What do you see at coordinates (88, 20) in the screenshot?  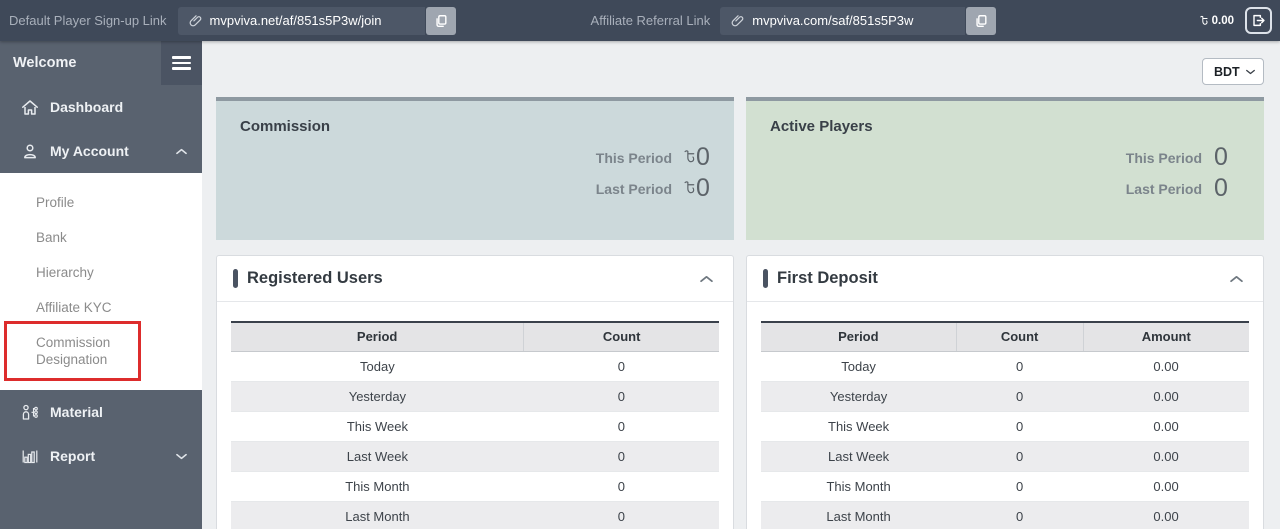 I see `signup-link-label: Default Player Sign-up Link` at bounding box center [88, 20].